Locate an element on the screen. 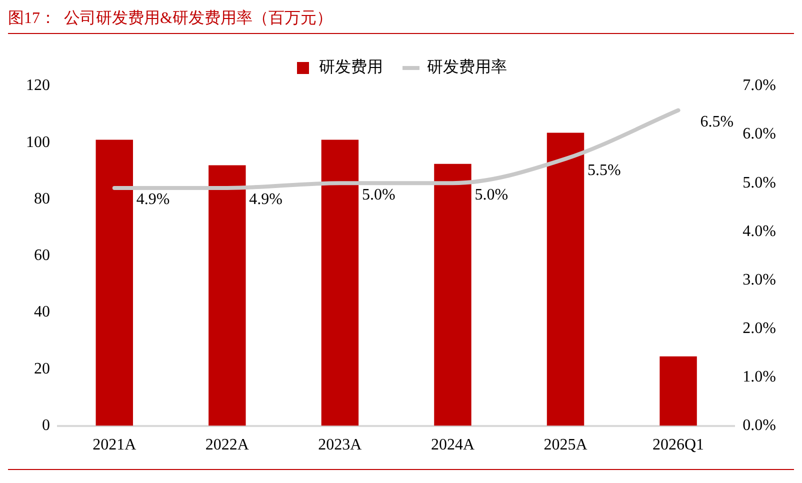 This screenshot has width=802, height=483. chart-title: 图17： 公司研发费用&研发费用率（百万元） is located at coordinates (171, 18).